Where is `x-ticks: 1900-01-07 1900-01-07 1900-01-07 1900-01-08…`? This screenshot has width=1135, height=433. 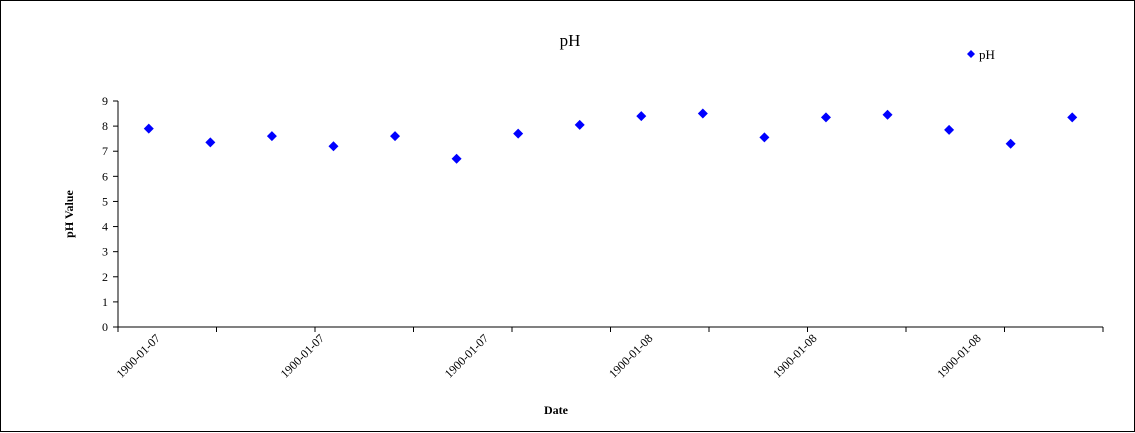
x-ticks: 1900-01-07 1900-01-07 1900-01-07 1900-01-08… is located at coordinates (608, 354).